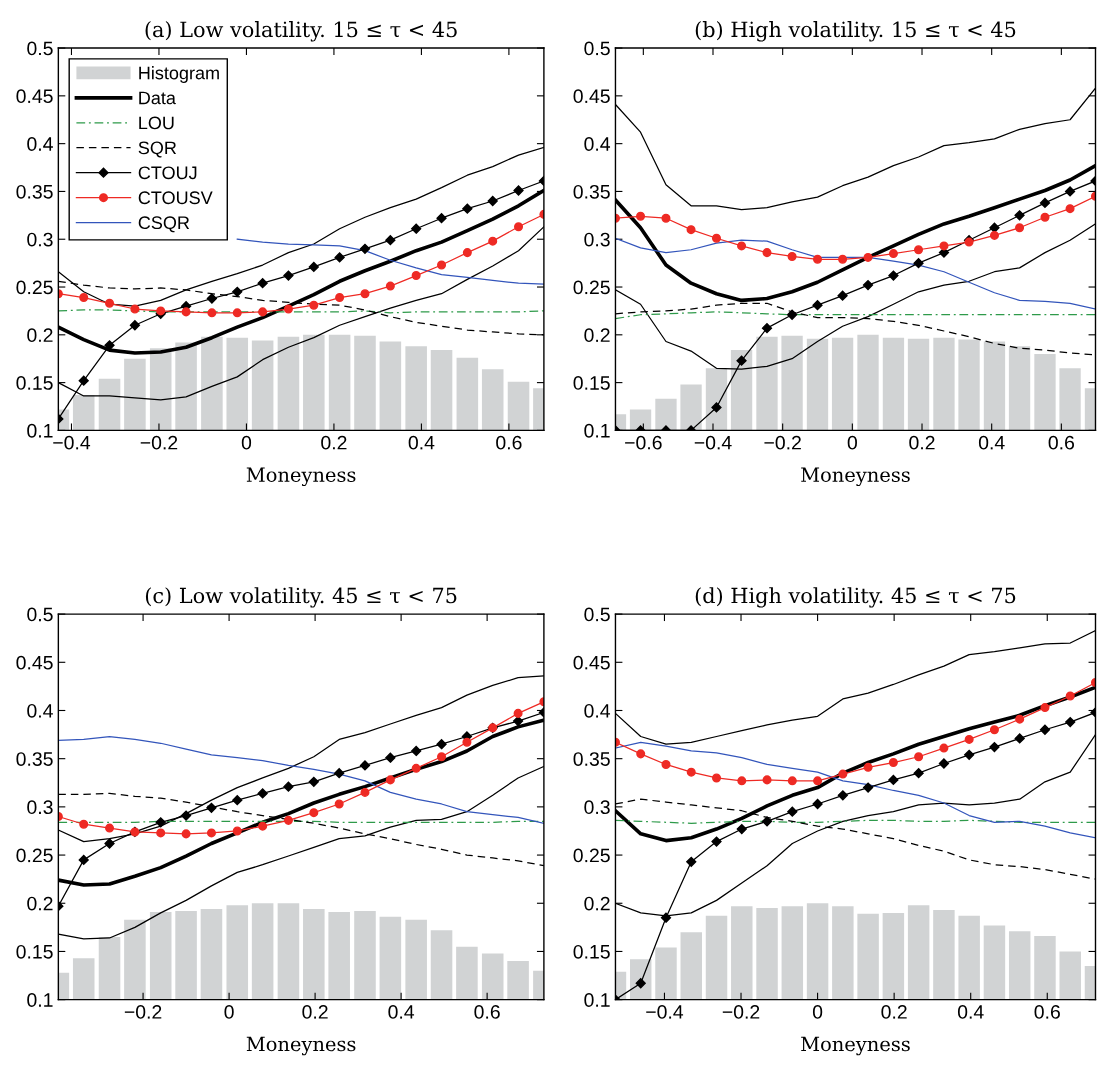  I want to click on legend-label: CTOUSV, so click(175, 198).